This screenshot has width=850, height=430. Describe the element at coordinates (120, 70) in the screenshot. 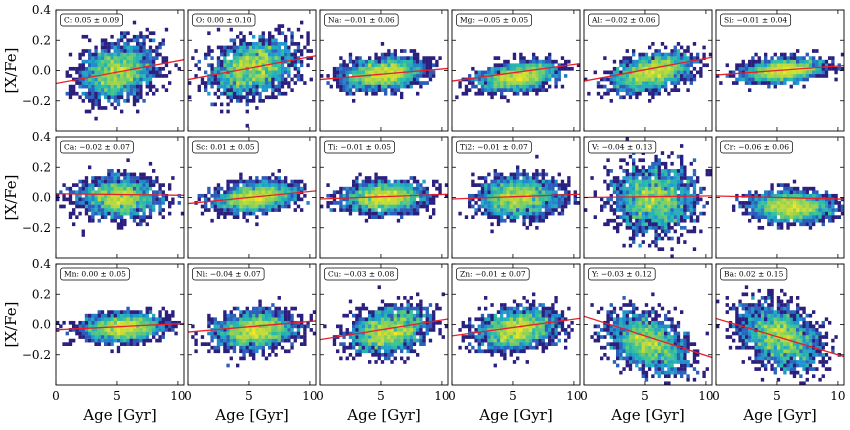

I see `panel-c: C: 0.05 ± 0.09` at that location.